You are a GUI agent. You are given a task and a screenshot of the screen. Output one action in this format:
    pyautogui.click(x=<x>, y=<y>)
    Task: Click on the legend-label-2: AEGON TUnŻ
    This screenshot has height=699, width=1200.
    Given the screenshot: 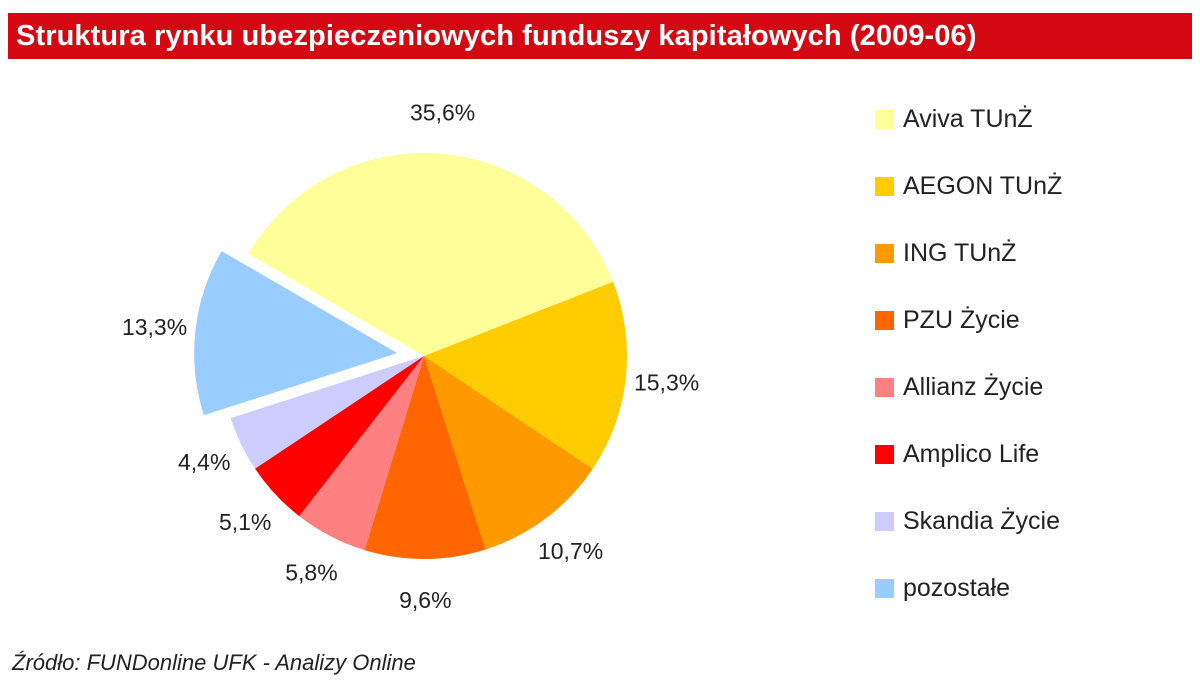 What is the action you would take?
    pyautogui.click(x=983, y=186)
    